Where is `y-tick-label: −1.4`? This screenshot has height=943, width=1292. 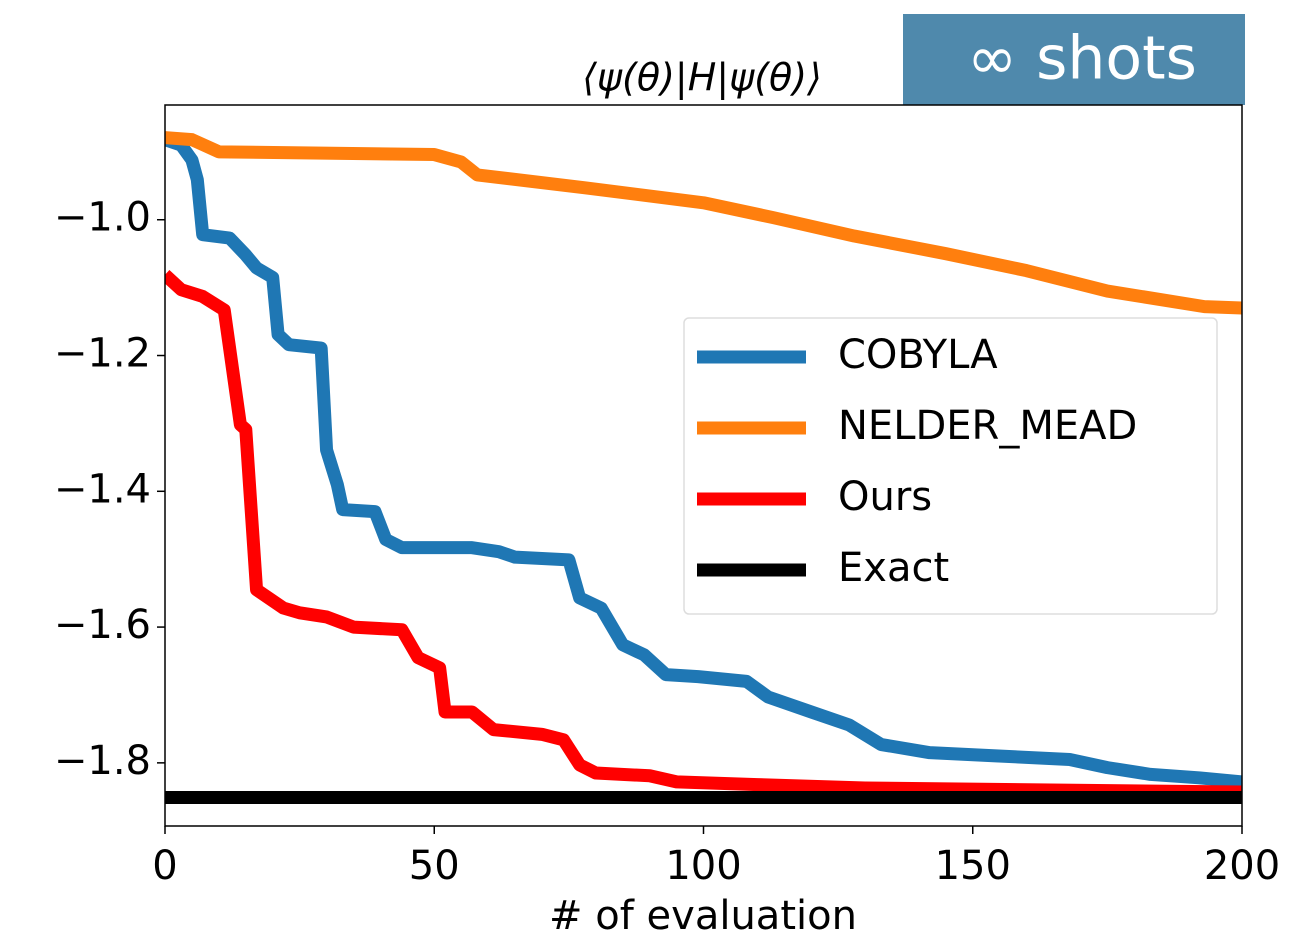 y-tick-label: −1.4 is located at coordinates (102, 489).